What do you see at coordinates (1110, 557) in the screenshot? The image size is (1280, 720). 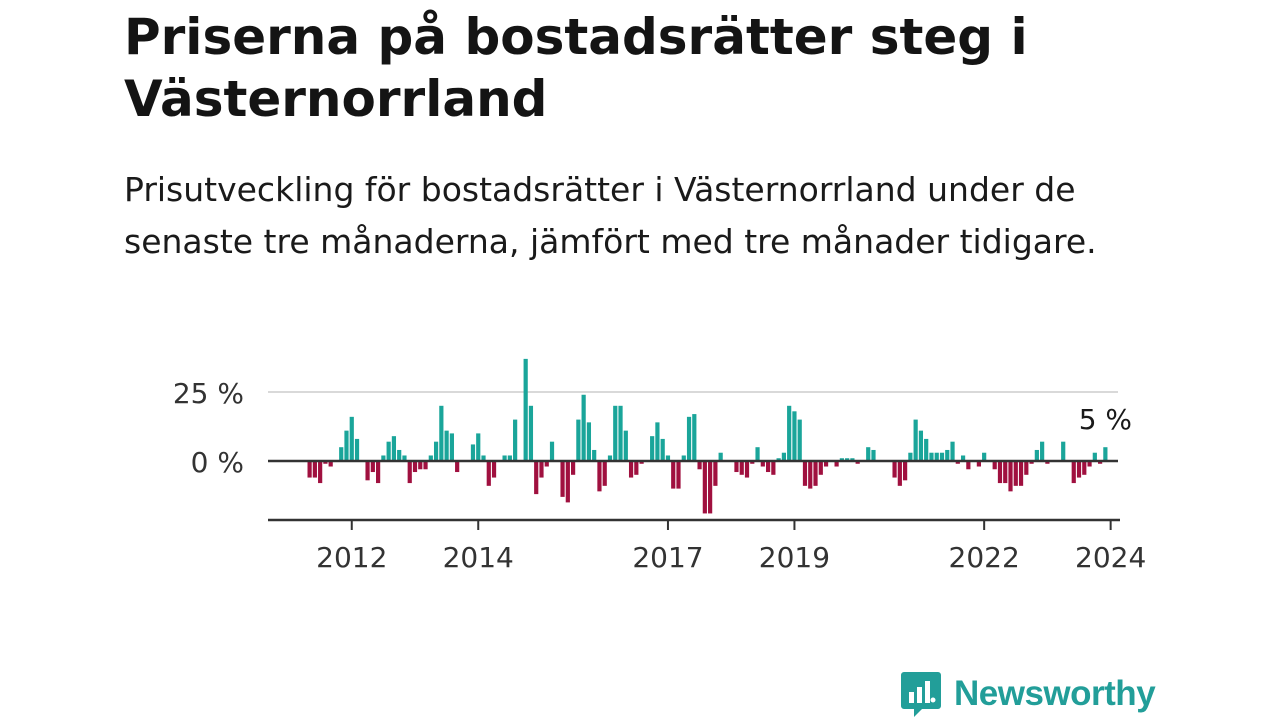 I see `x-tick-label: 2024` at bounding box center [1110, 557].